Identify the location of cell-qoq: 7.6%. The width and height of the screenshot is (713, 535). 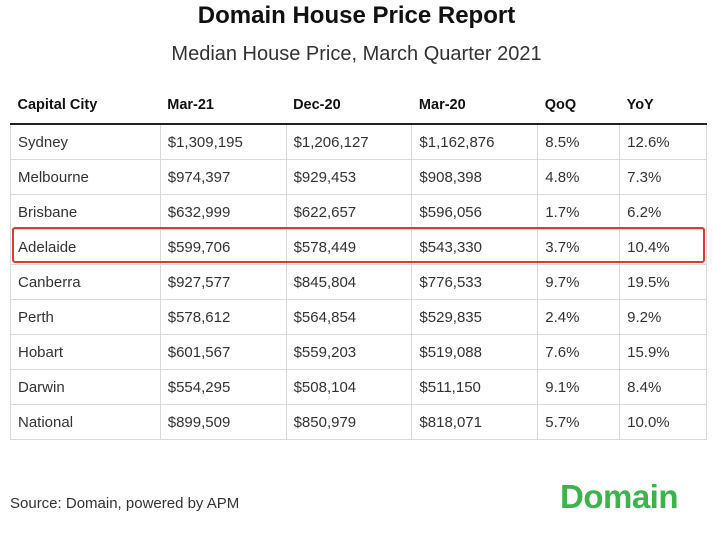
(579, 352).